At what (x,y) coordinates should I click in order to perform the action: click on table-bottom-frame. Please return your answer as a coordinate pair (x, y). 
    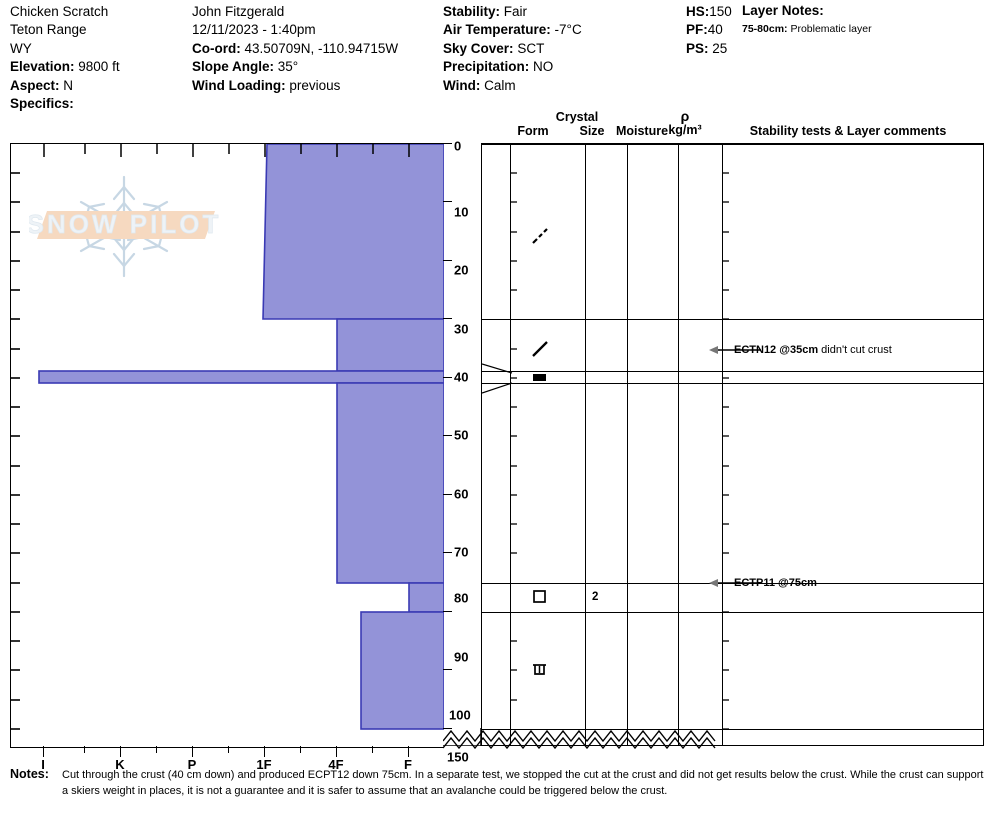
    Looking at the image, I should click on (713, 729).